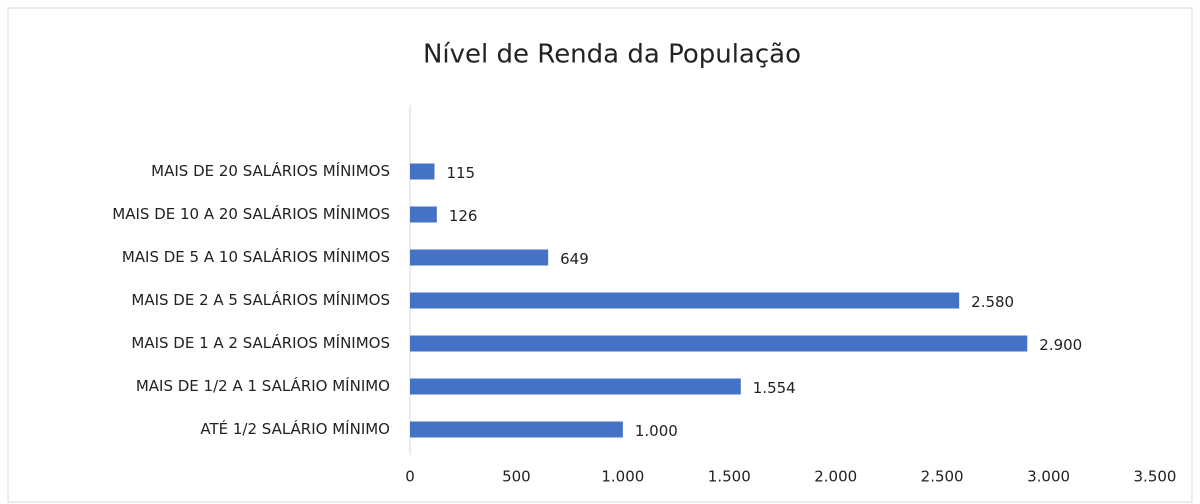 Image resolution: width=1200 pixels, height=504 pixels. I want to click on y-tick-label: MAIS DE 5 A 10 SALÁRIOS MÍNIMOS, so click(256, 256).